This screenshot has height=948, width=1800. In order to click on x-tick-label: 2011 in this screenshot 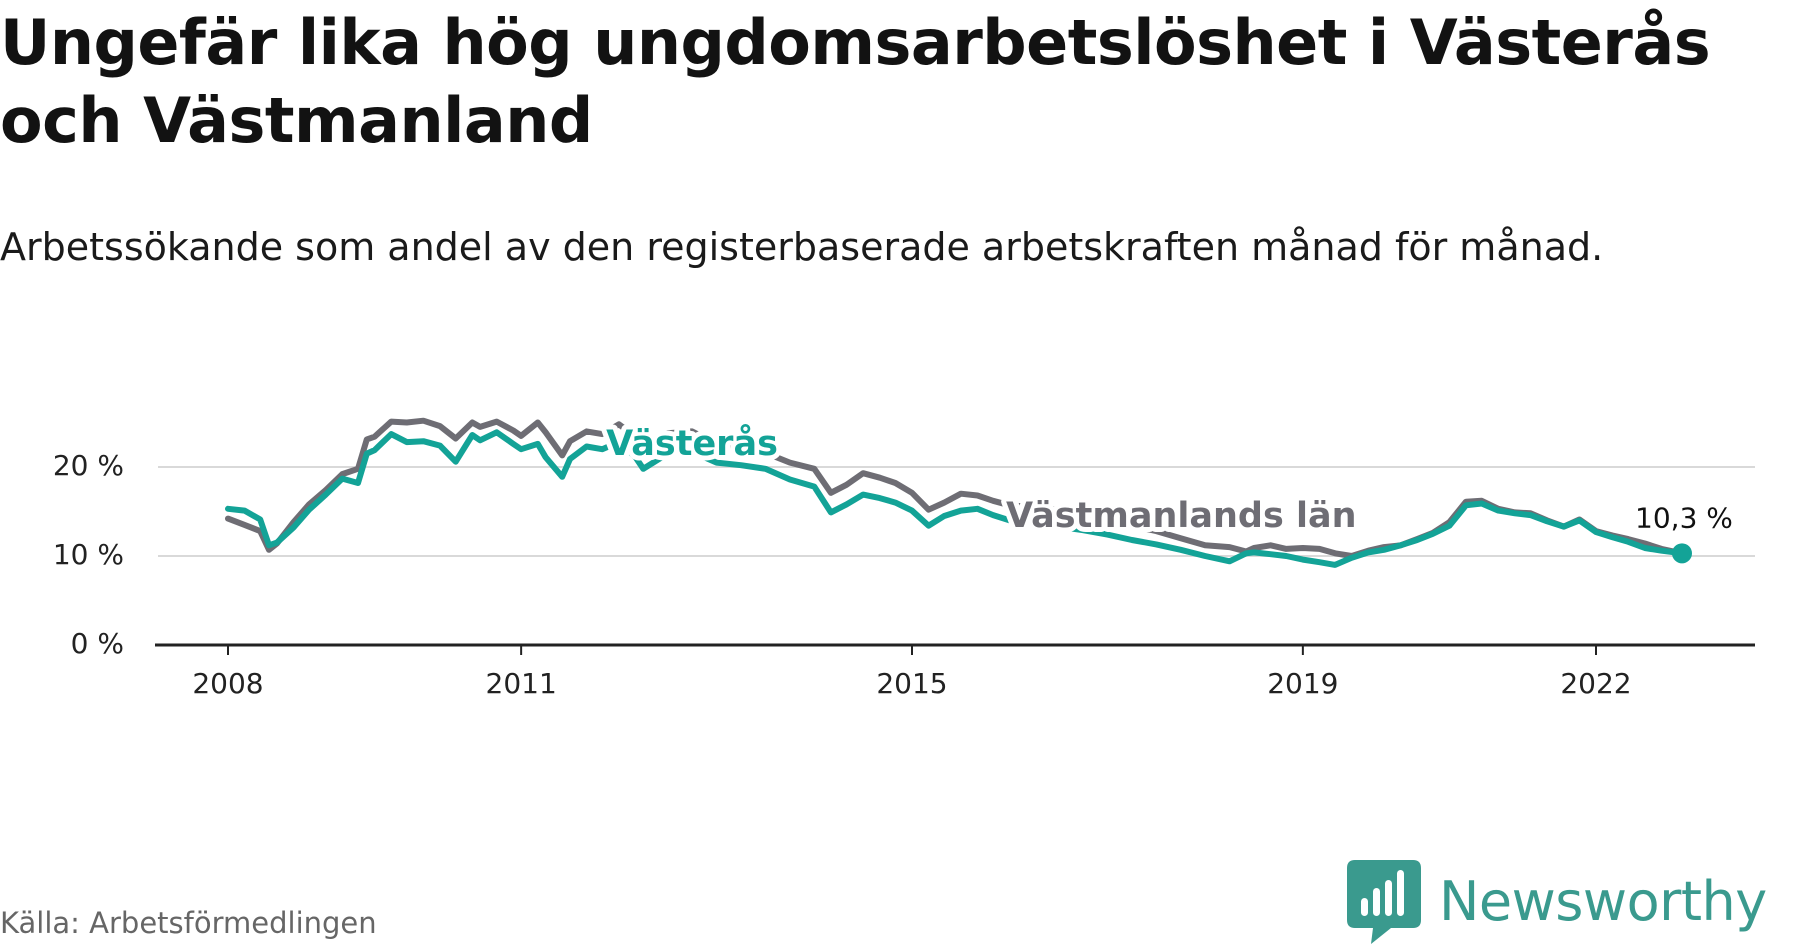, I will do `click(521, 683)`.